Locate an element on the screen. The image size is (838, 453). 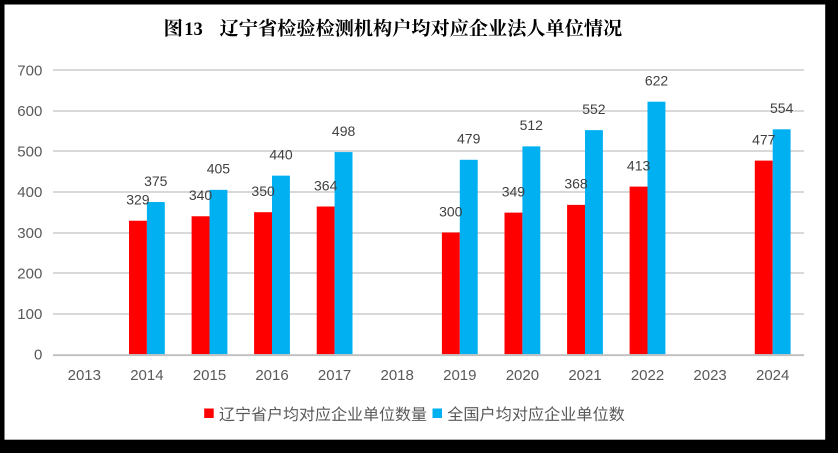
svg-text: 364 is located at coordinates (326, 185).